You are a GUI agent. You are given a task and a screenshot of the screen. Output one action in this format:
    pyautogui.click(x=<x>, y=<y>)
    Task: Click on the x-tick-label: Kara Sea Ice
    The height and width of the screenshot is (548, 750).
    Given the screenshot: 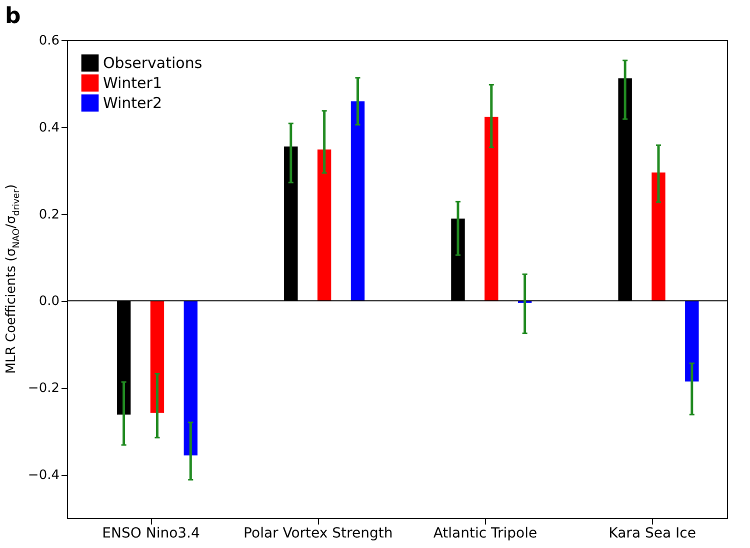 What is the action you would take?
    pyautogui.click(x=652, y=534)
    